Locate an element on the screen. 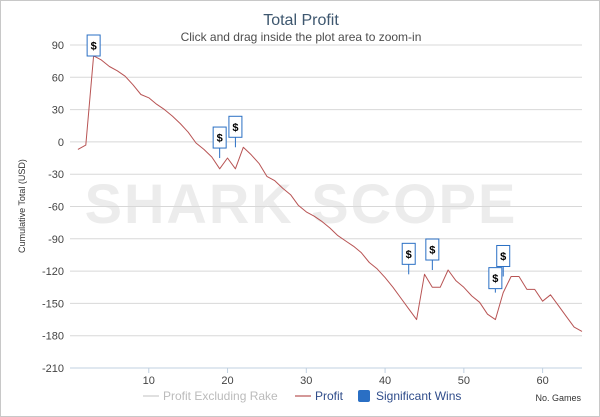 The height and width of the screenshot is (417, 600). legend-item-profit-excluding-rake: Profit Excluding Rake is located at coordinates (210, 396).